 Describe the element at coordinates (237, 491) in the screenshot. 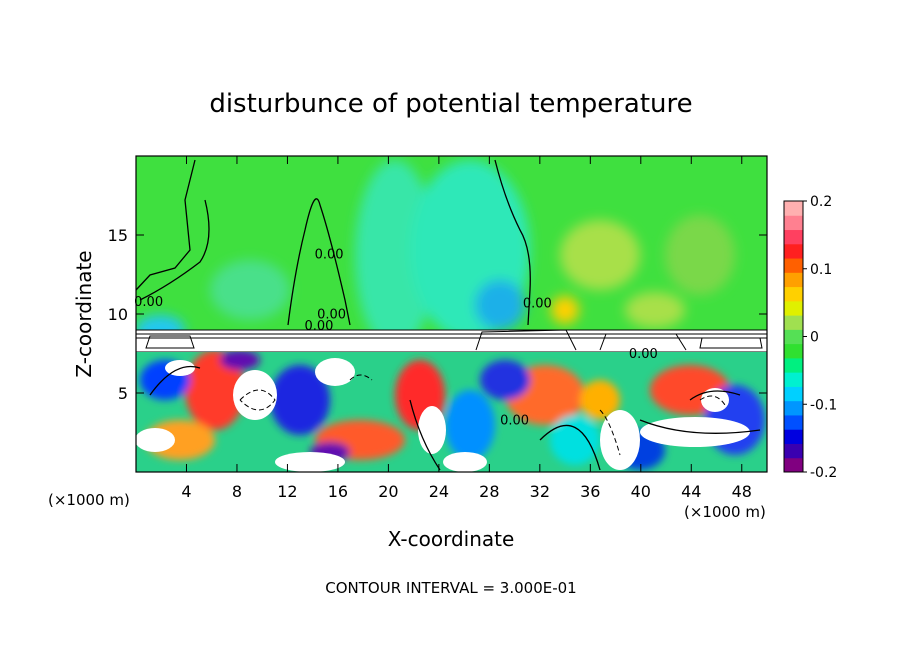

I see `x-tick-label: 8` at that location.